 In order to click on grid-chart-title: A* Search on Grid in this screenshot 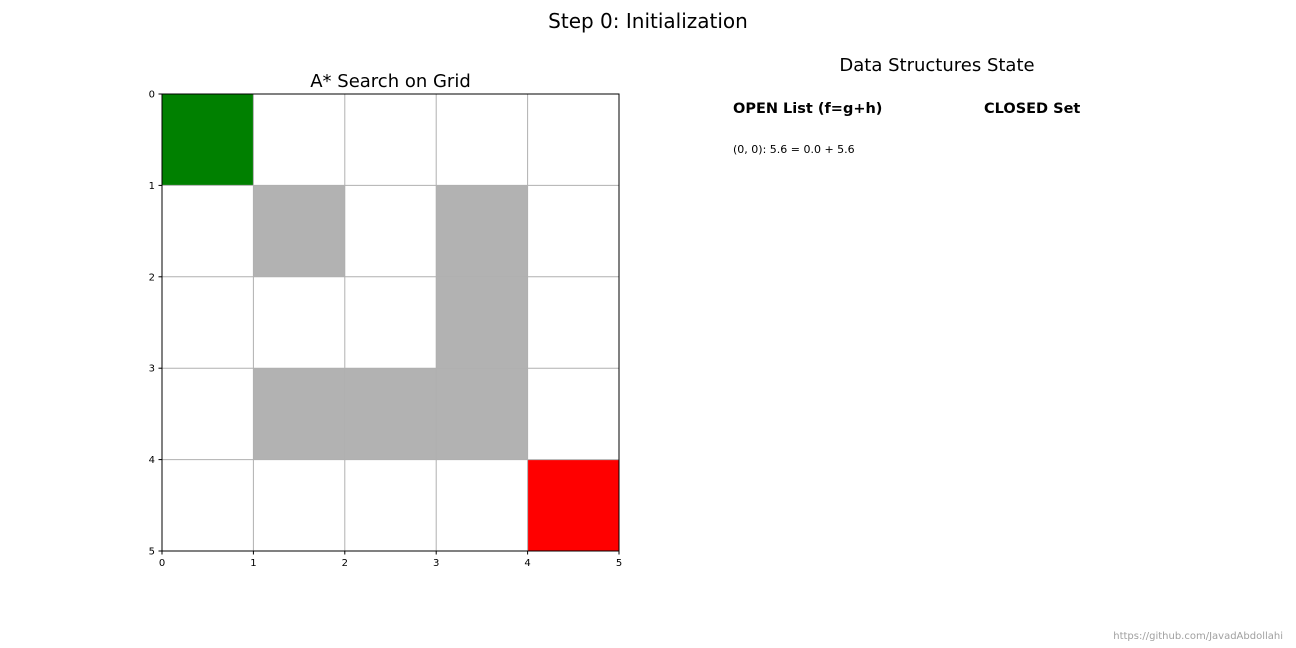, I will do `click(390, 81)`.